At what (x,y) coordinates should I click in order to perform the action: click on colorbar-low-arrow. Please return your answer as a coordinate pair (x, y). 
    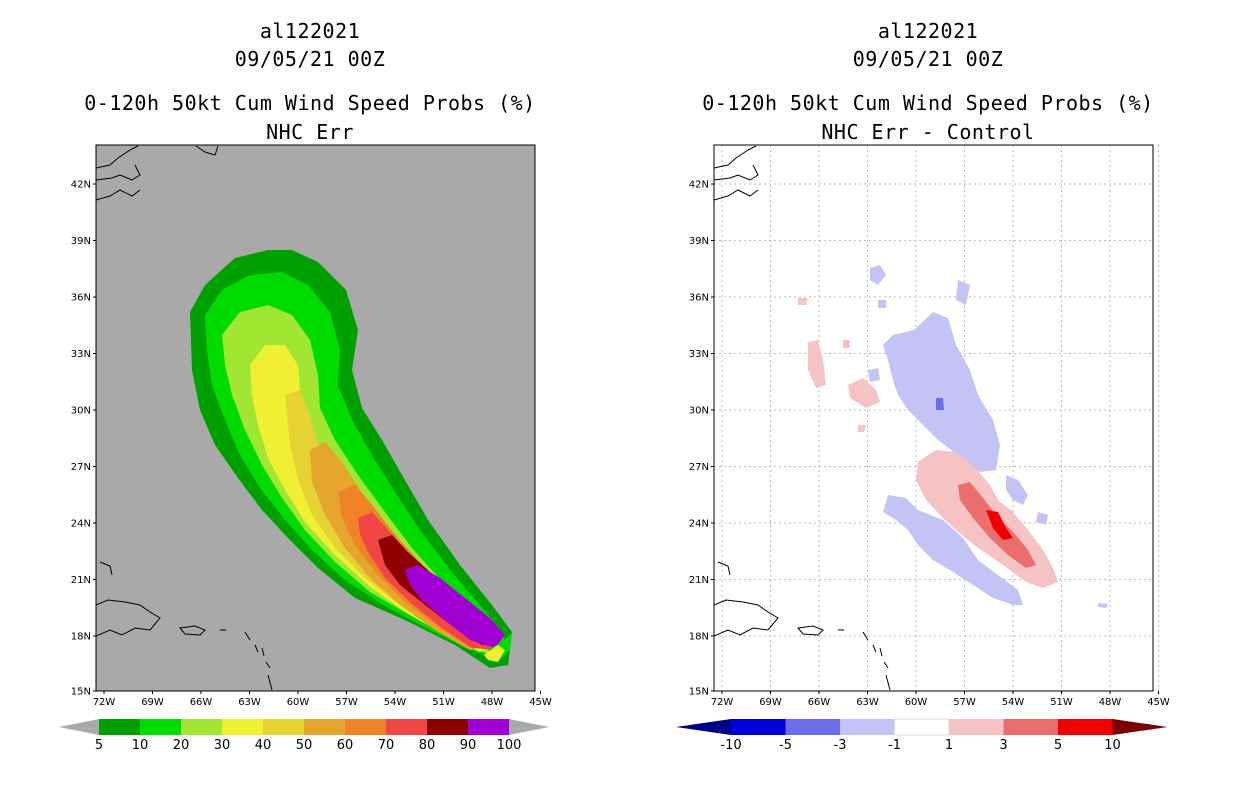
    Looking at the image, I should click on (703, 727).